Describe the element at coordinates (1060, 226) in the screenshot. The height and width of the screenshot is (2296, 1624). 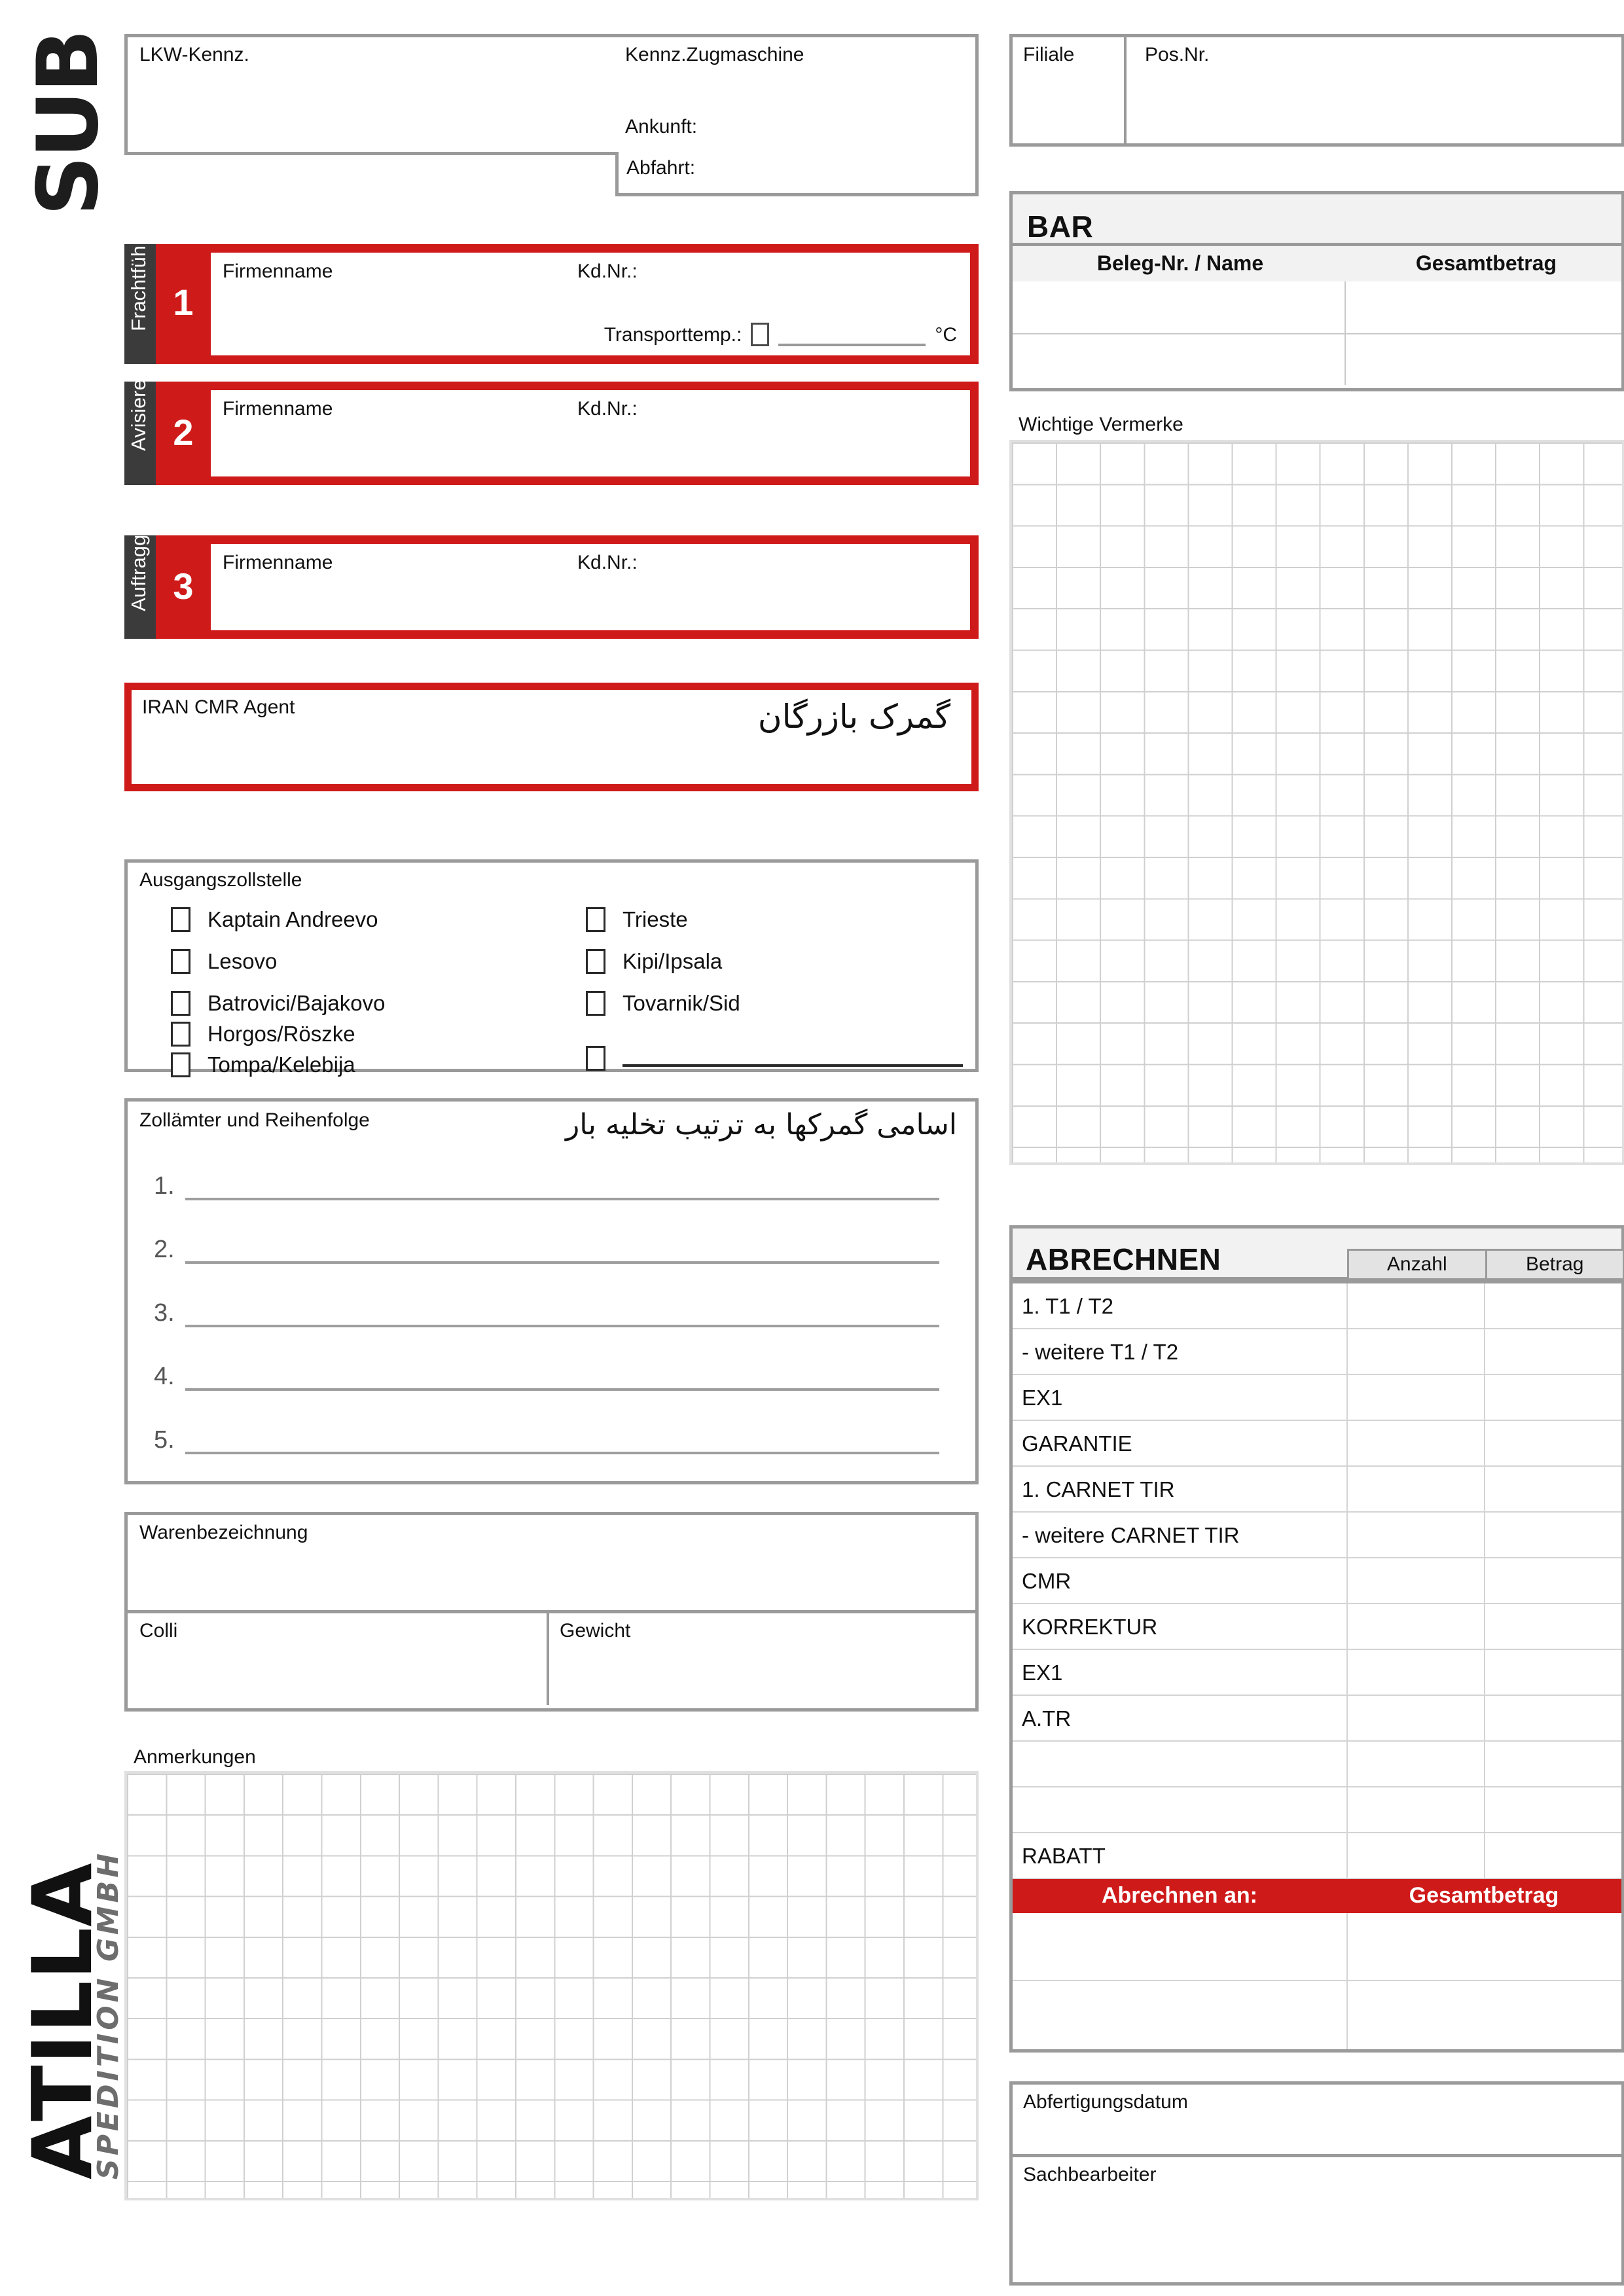
I see `bar-title: BAR` at that location.